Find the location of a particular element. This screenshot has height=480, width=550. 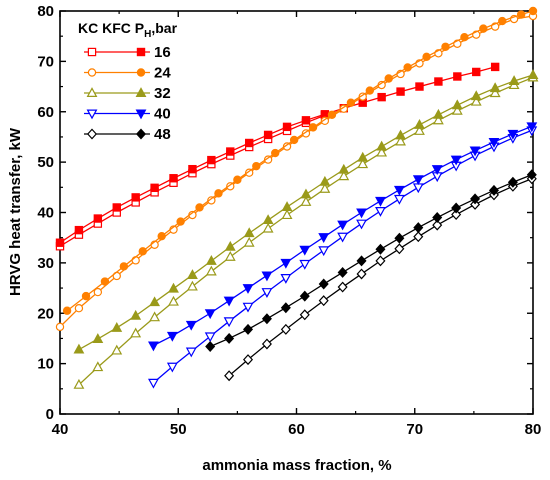

y-axis-title: HRVG heat transfer, kW is located at coordinates (15, 211).